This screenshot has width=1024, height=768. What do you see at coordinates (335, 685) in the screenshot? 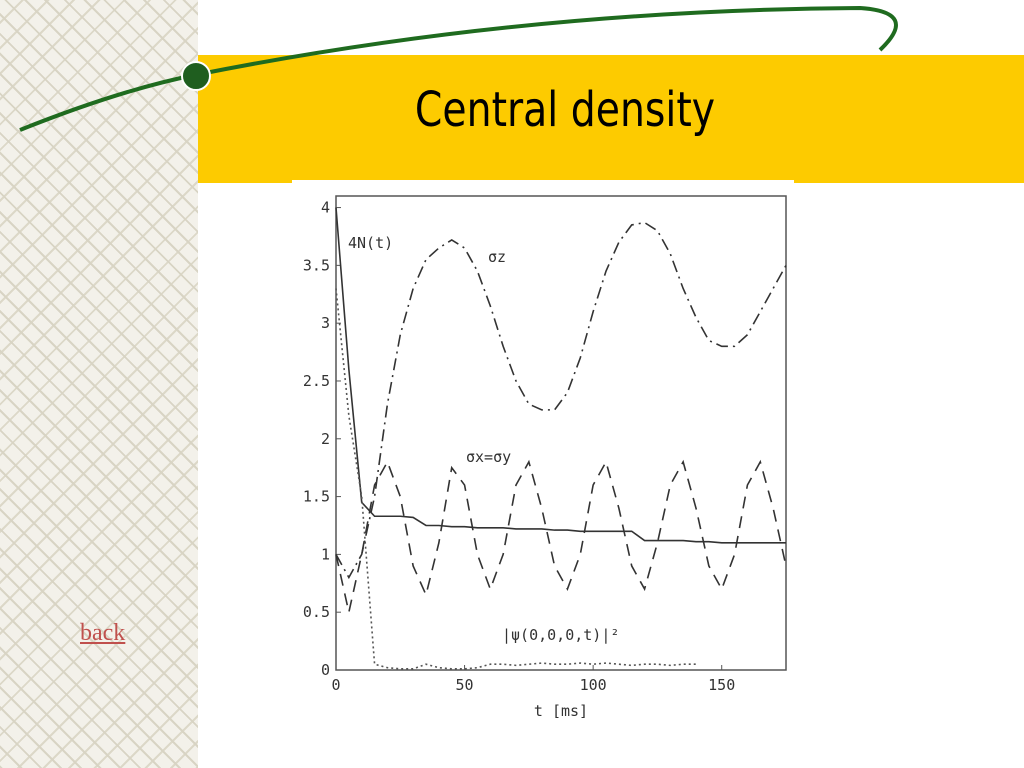
I see `x-tick-label: 0` at bounding box center [335, 685].